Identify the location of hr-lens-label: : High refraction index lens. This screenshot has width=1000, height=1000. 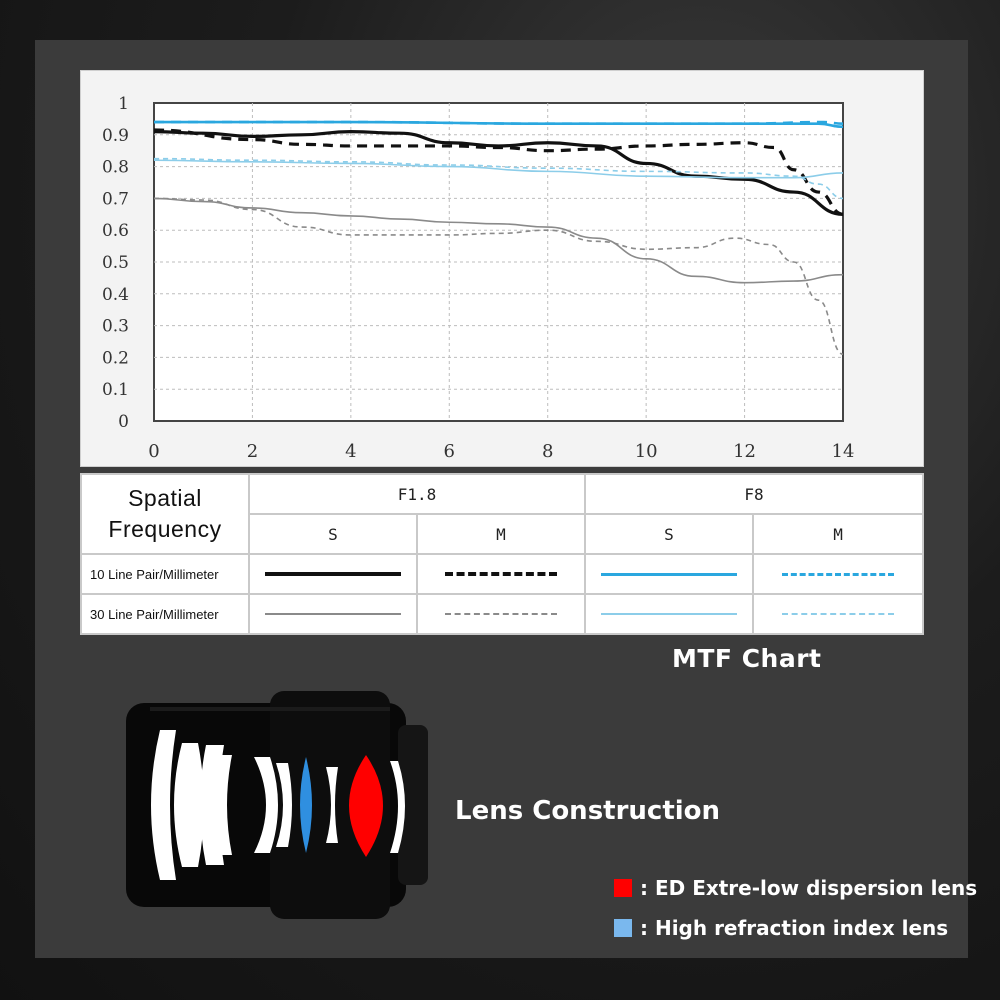
(794, 928).